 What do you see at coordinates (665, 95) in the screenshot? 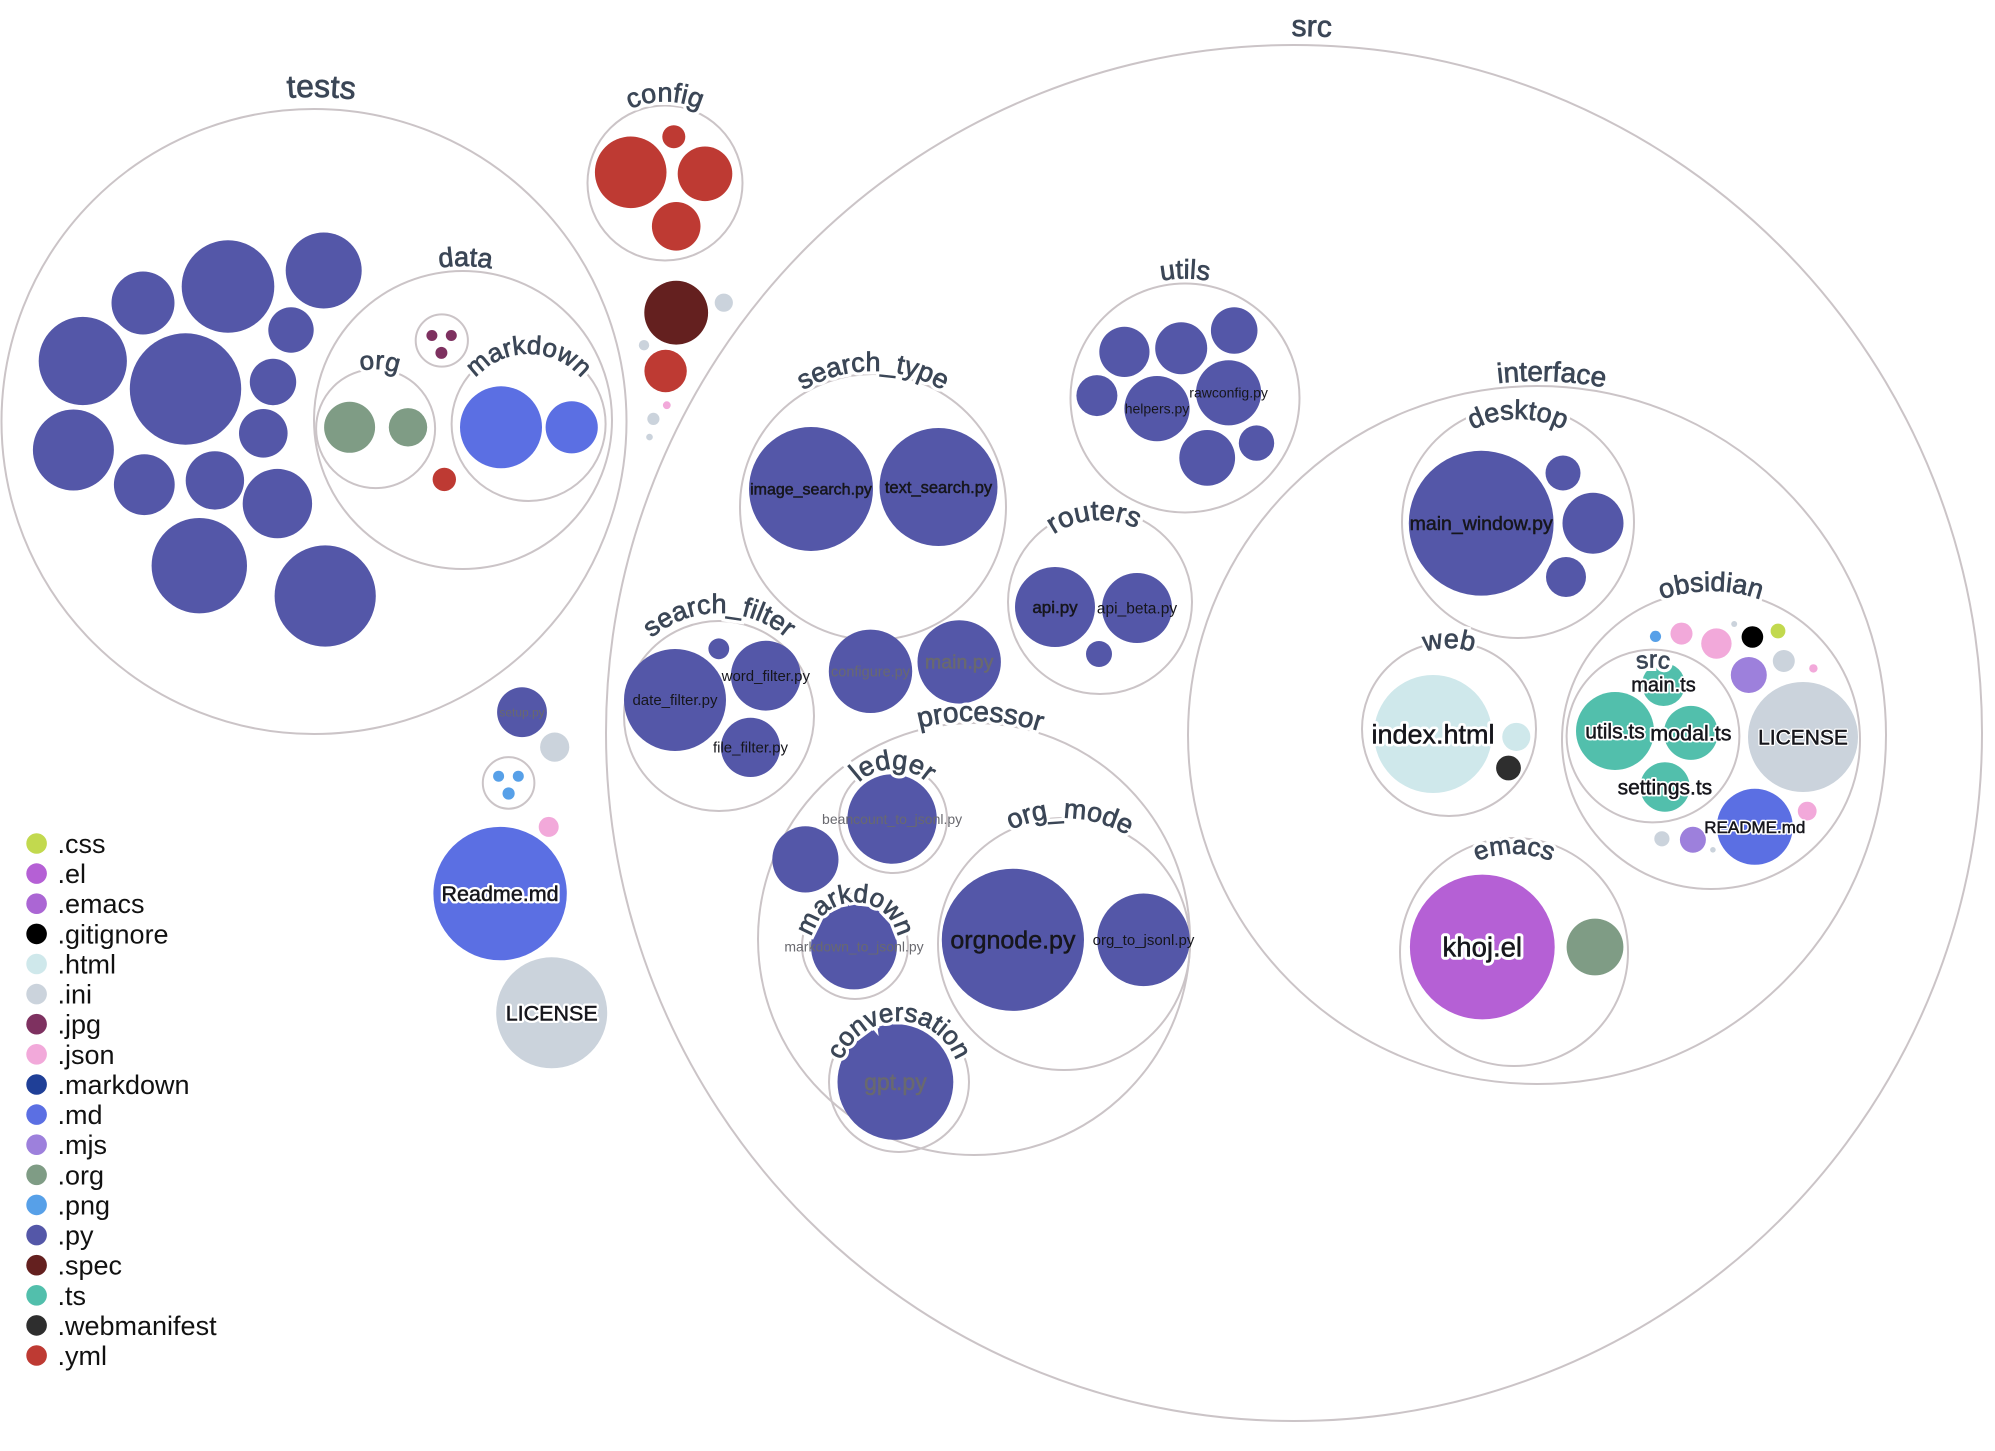
I see `svg-text: config` at bounding box center [665, 95].